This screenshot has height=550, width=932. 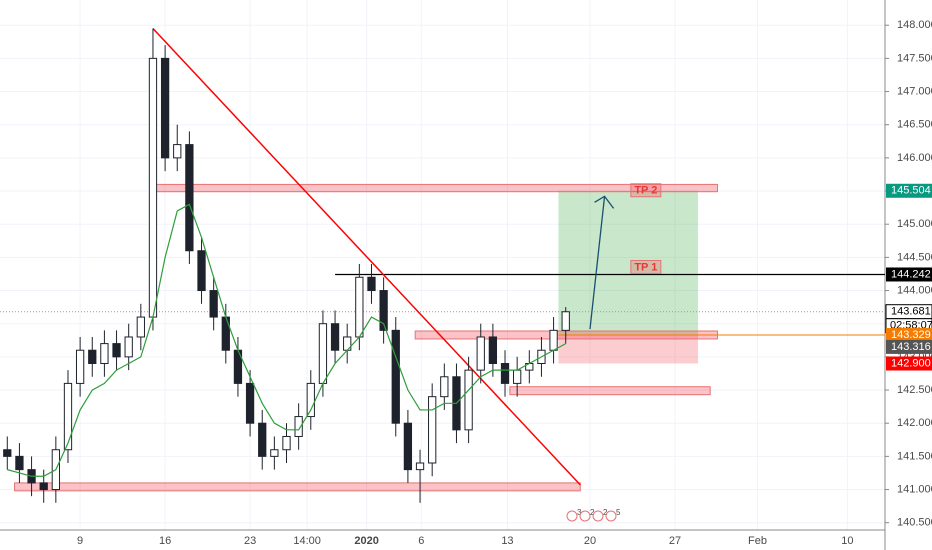 I want to click on loss-zone, so click(x=628, y=349).